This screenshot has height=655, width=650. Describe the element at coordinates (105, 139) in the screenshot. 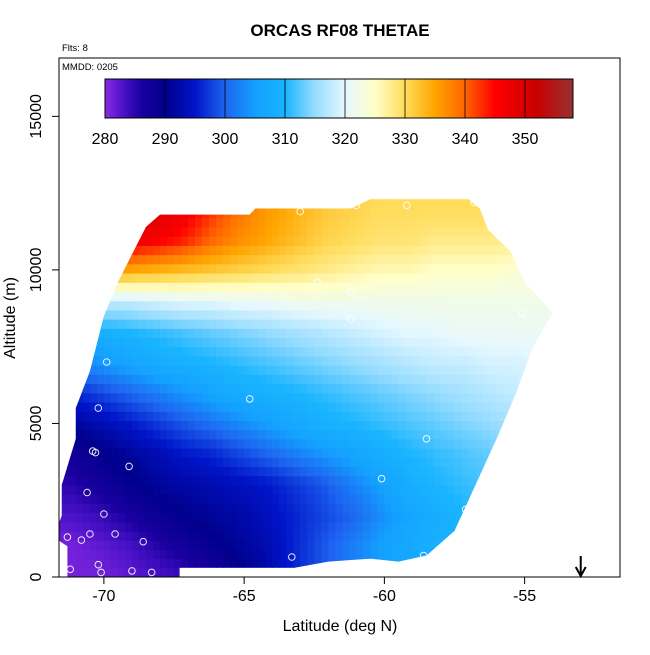

I see `colorbar-tick-label: 280` at that location.